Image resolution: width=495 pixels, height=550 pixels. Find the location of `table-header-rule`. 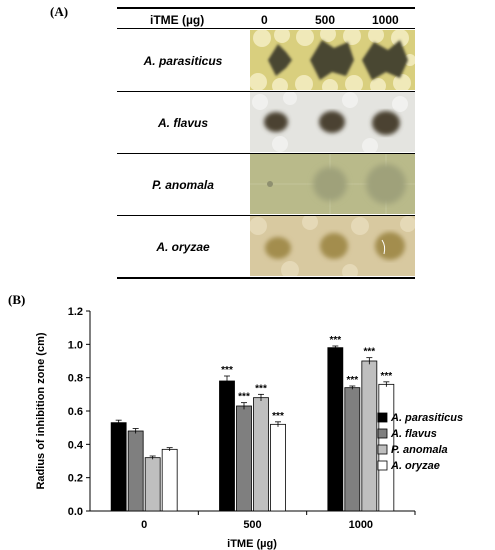

table-header-rule is located at coordinates (266, 28).